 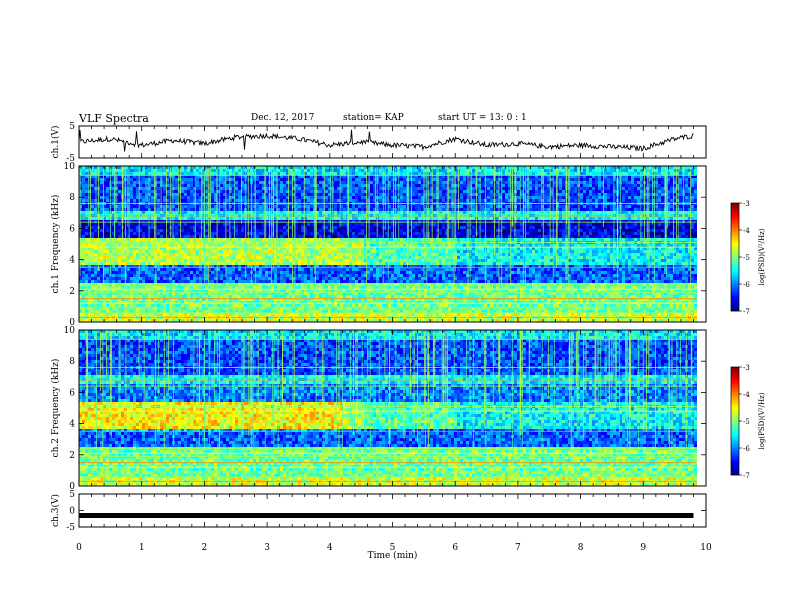 What do you see at coordinates (70, 528) in the screenshot?
I see `y-tick-label: -5` at bounding box center [70, 528].